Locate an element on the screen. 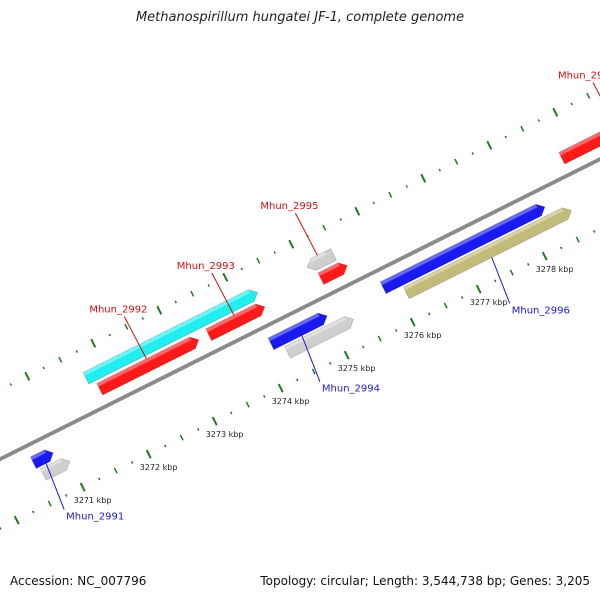 The height and width of the screenshot is (600, 600). gene-label: Mhun_2996 is located at coordinates (541, 310).